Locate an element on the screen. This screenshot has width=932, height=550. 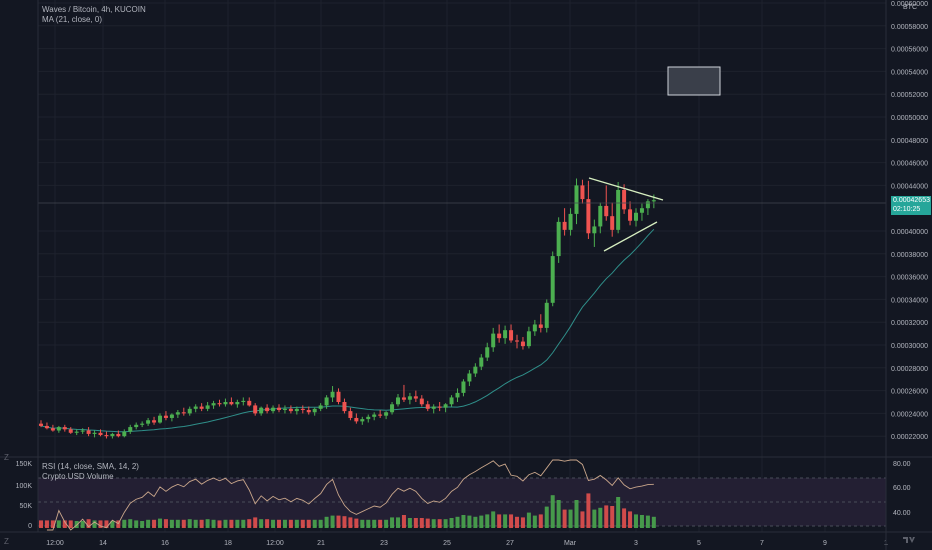
price-axis-label: 0.00054000 is located at coordinates (909, 72).